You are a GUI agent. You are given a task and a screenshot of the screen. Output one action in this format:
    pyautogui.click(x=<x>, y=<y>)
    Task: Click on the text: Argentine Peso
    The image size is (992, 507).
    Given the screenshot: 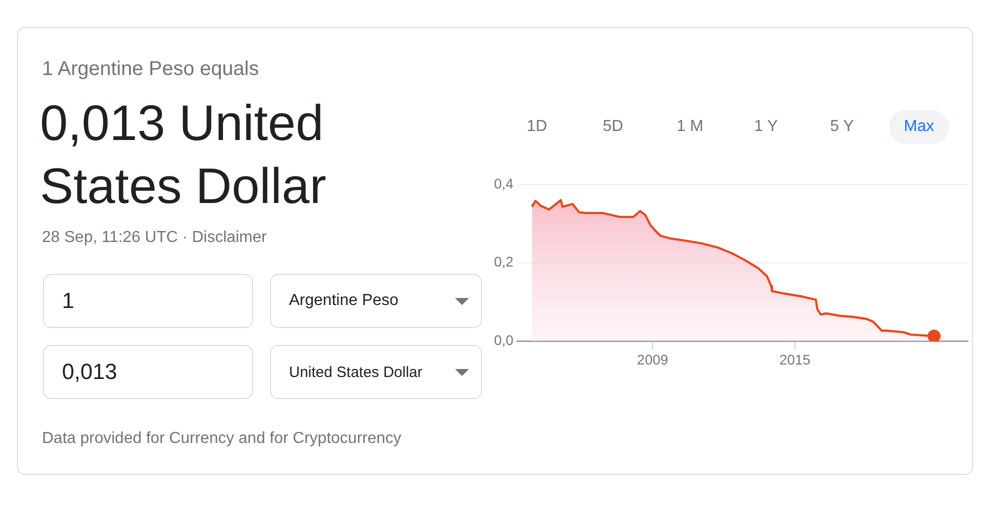 What is the action you would take?
    pyautogui.click(x=343, y=301)
    